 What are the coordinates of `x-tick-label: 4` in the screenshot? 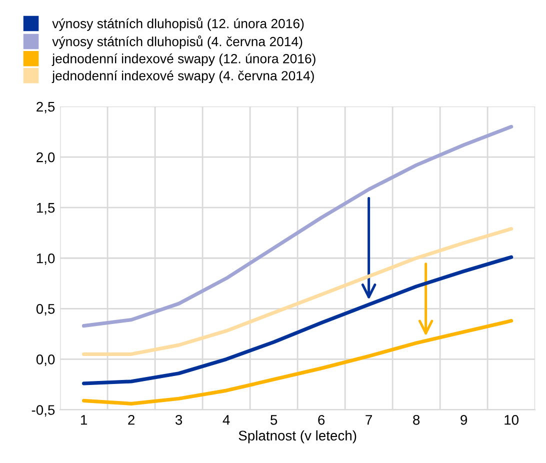 It's located at (226, 420).